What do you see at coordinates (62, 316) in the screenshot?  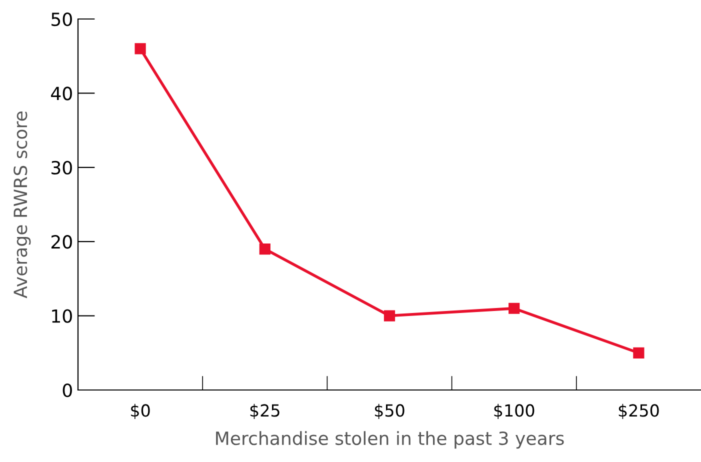 I see `y-tick-label: 10` at bounding box center [62, 316].